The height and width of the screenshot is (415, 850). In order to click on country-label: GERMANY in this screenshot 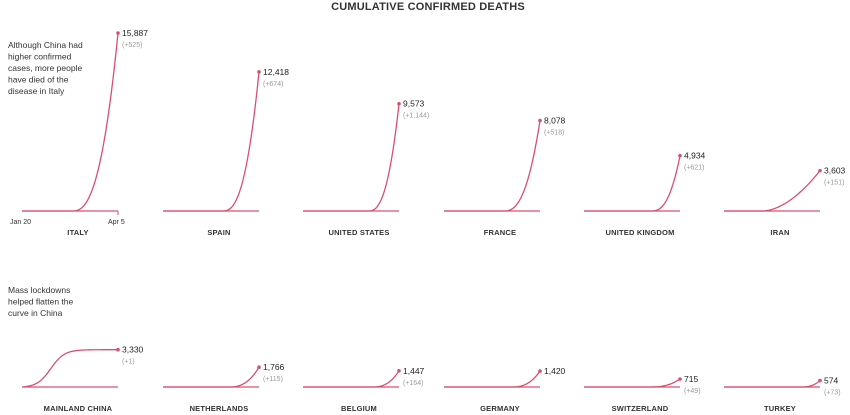, I will do `click(500, 408)`.